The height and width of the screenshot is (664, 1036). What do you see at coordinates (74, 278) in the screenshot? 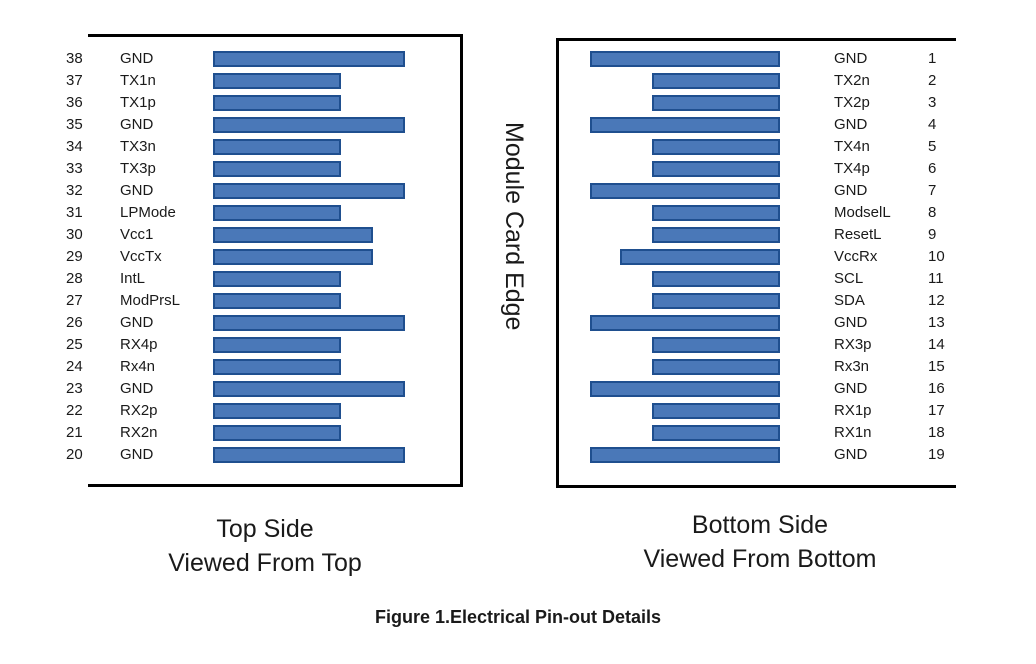
I see `top-pin-number: 28` at bounding box center [74, 278].